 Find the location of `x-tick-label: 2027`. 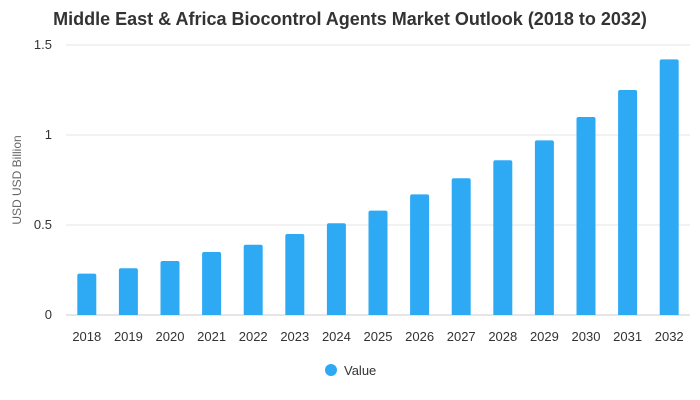

x-tick-label: 2027 is located at coordinates (461, 336).